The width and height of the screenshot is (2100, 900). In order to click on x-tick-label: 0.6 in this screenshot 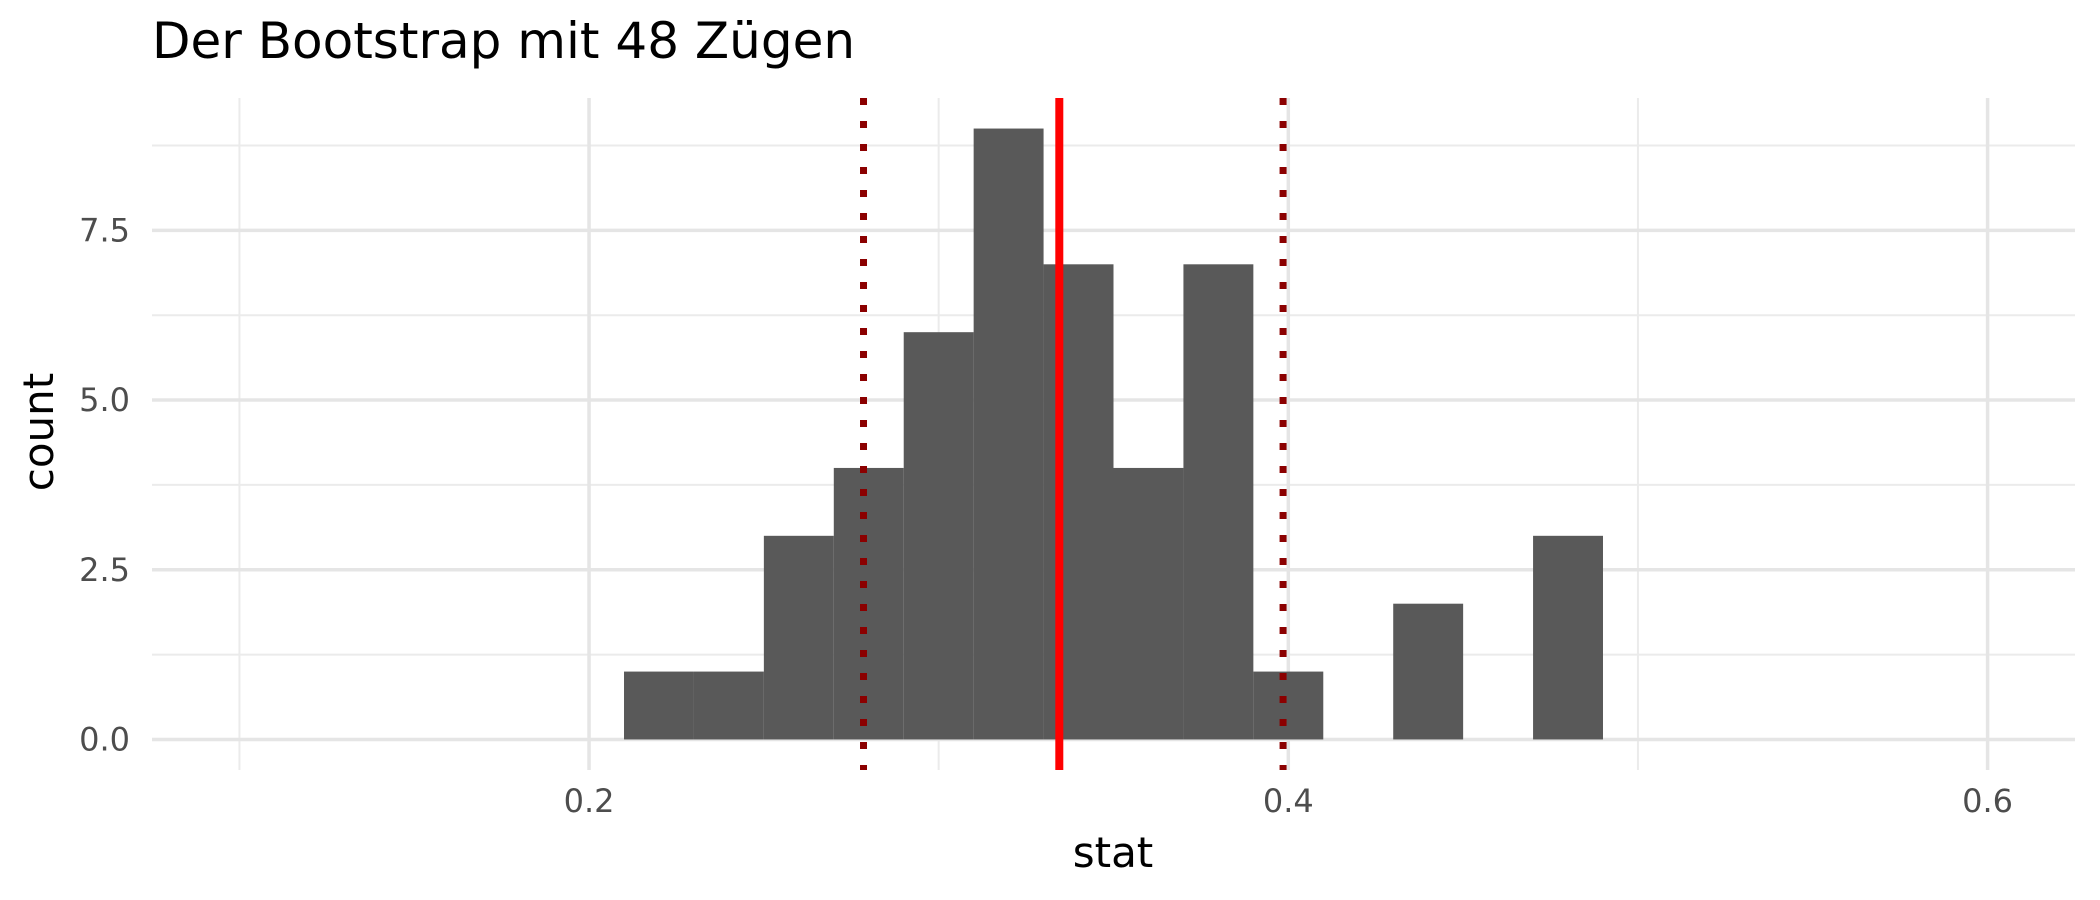, I will do `click(1987, 801)`.